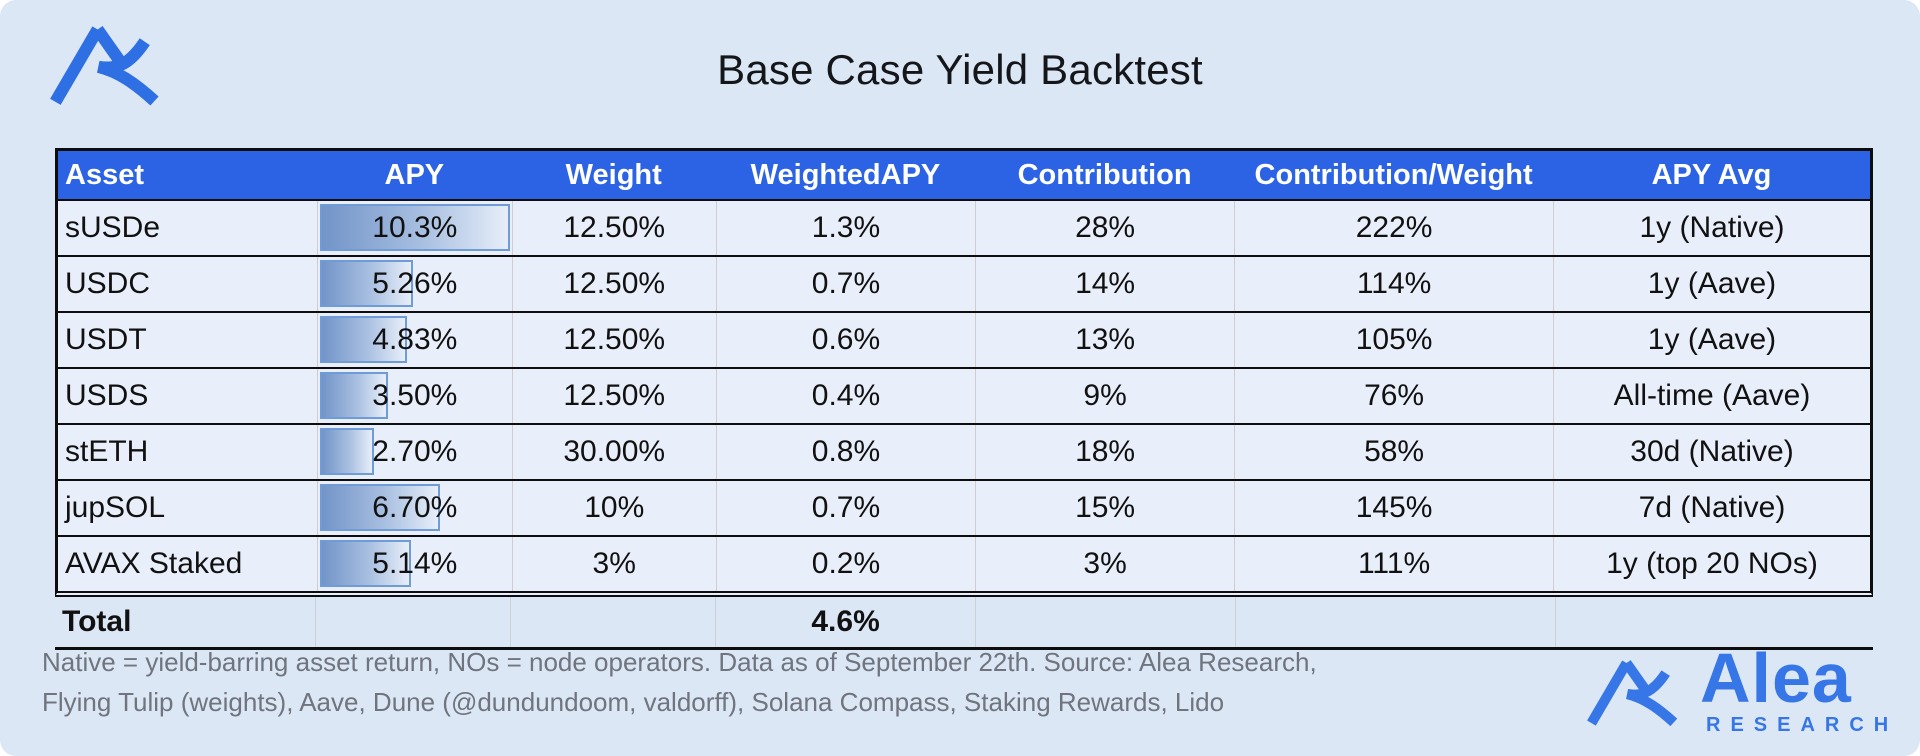 The image size is (1920, 756). I want to click on alea-research-lockup: Alea RESEARCH, so click(1735, 693).